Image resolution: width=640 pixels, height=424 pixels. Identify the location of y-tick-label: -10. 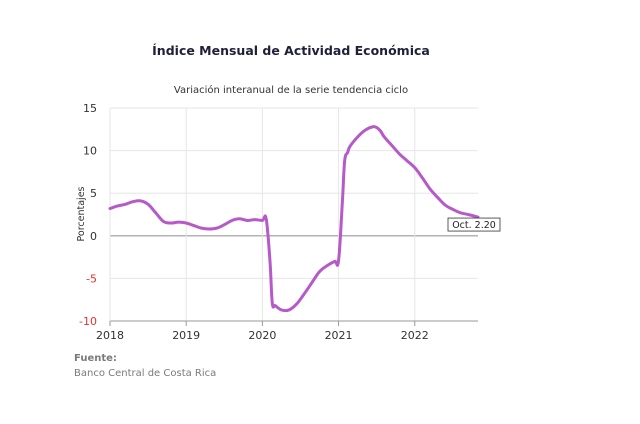
(88, 321).